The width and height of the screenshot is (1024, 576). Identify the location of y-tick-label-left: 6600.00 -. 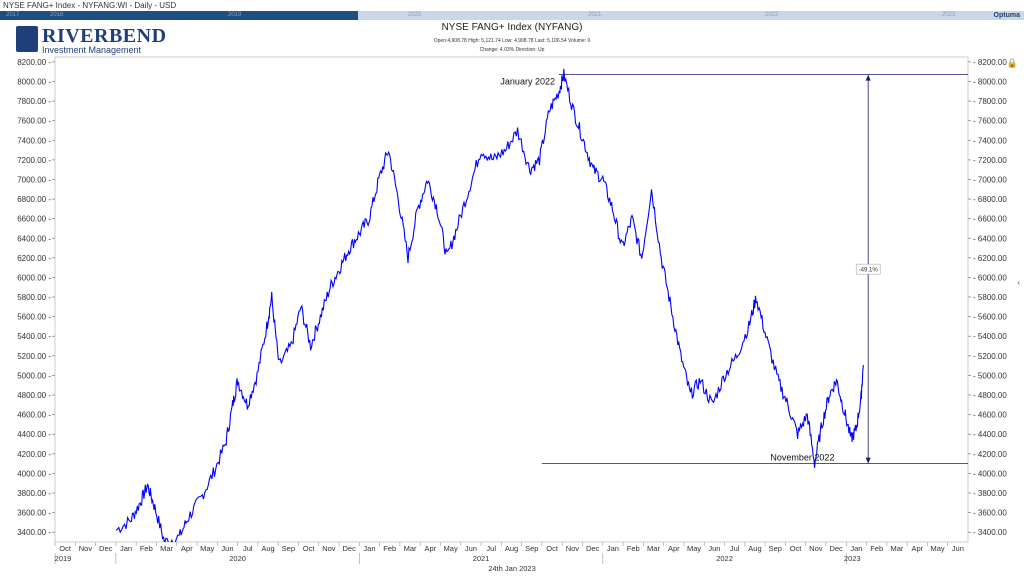
(34, 219).